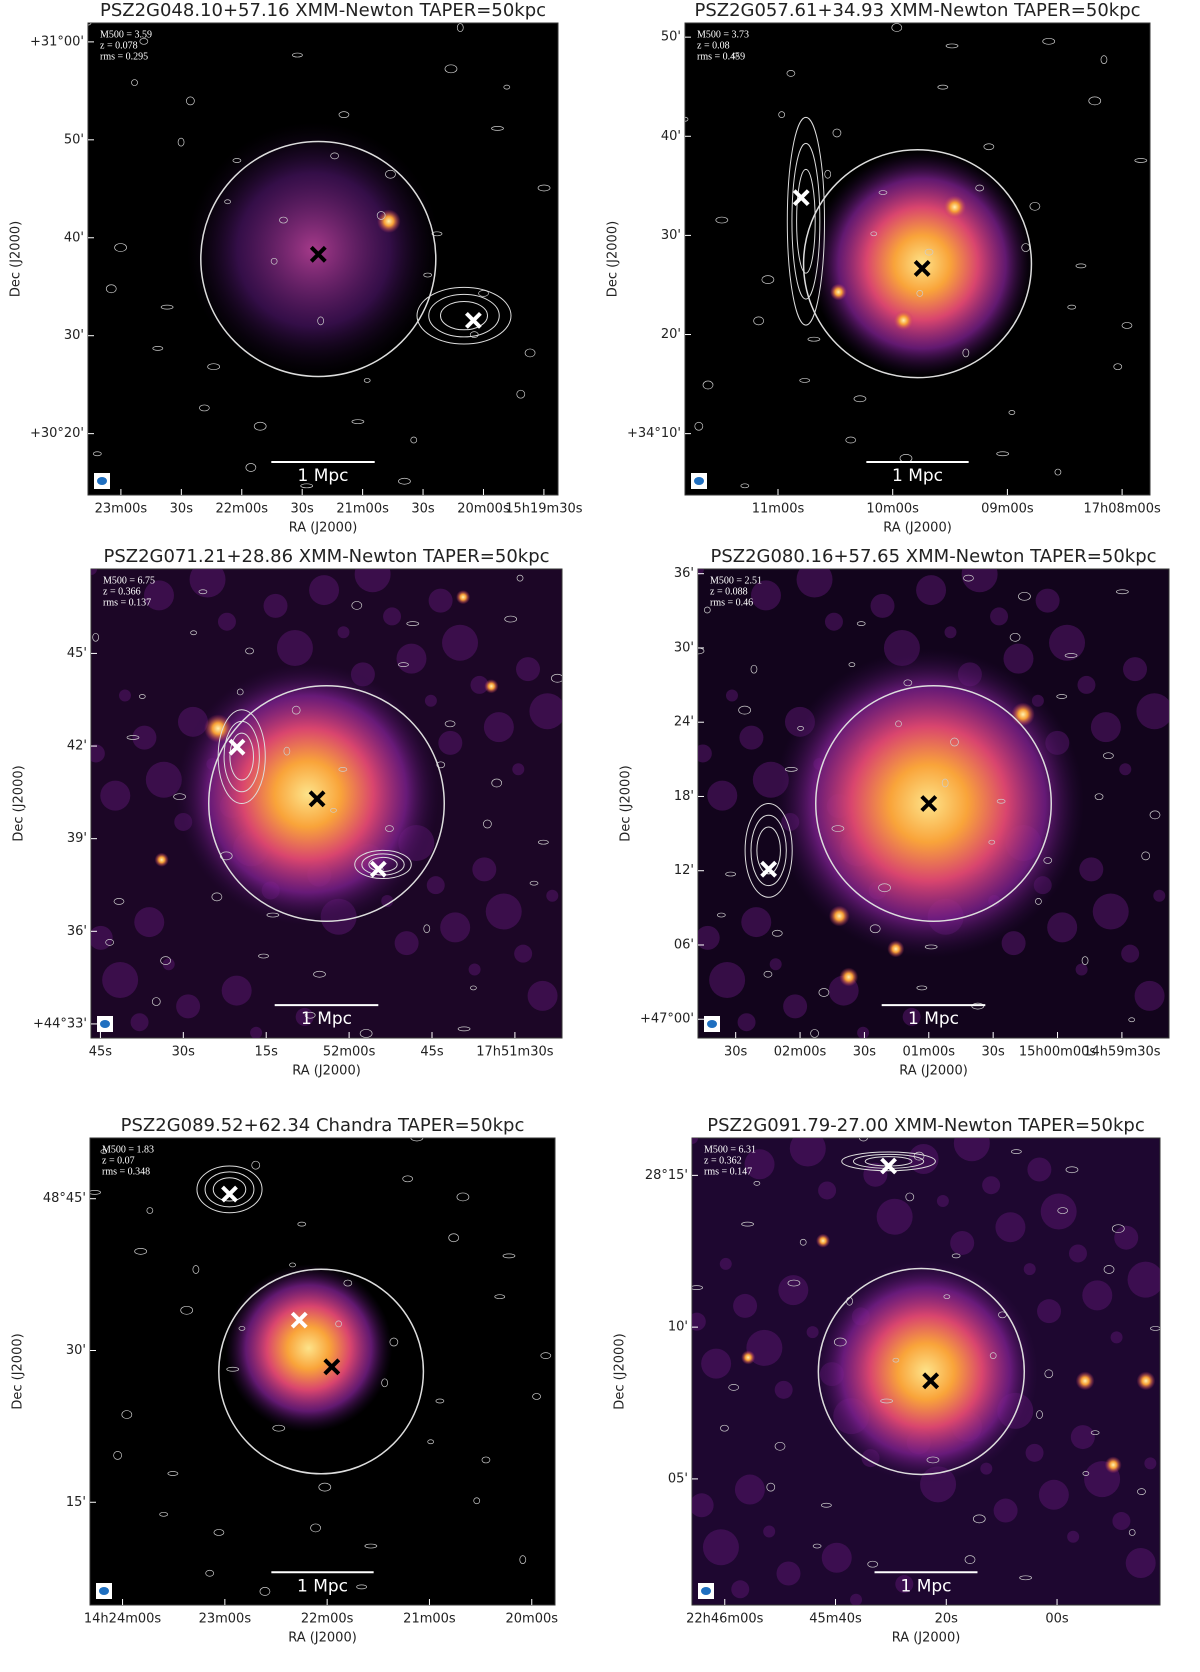 This screenshot has width=1200, height=1672. Describe the element at coordinates (267, 1052) in the screenshot. I see `x-tick-label: 15s` at that location.